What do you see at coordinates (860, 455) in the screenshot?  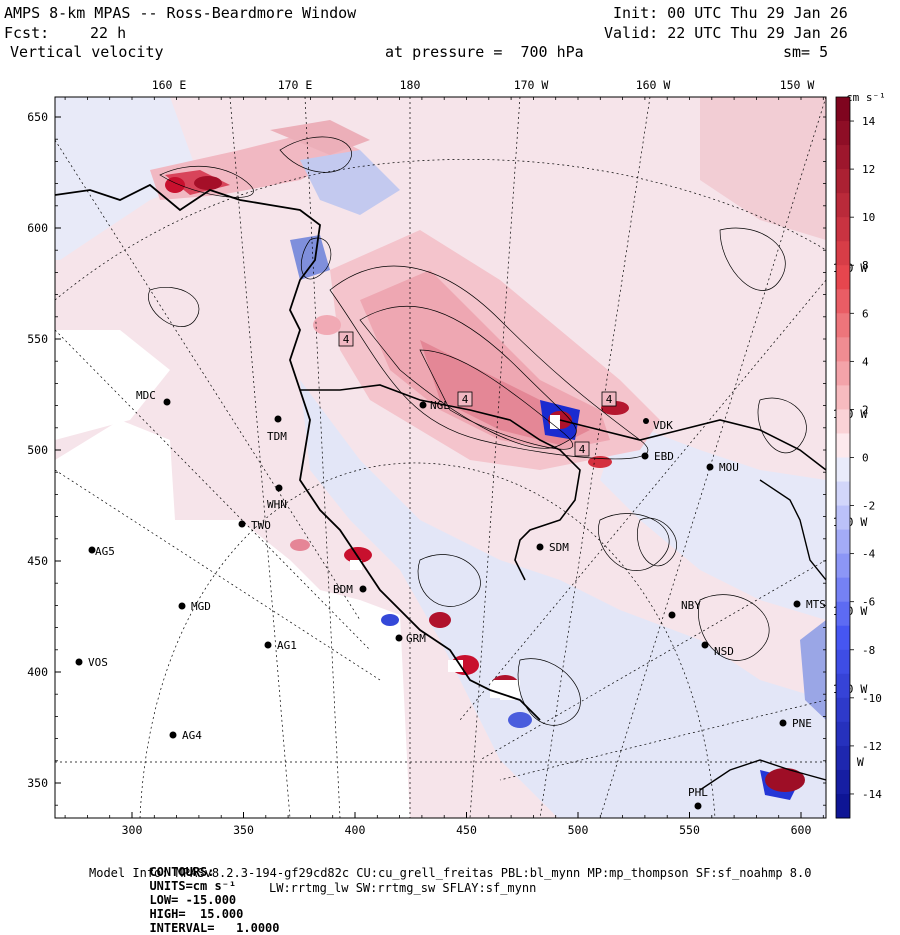 I see `colorbar: cm s⁻¹ 14 12 10 8 6 4 2 0 -2 -4 -6 -8 -10 -12 -14` at bounding box center [860, 455].